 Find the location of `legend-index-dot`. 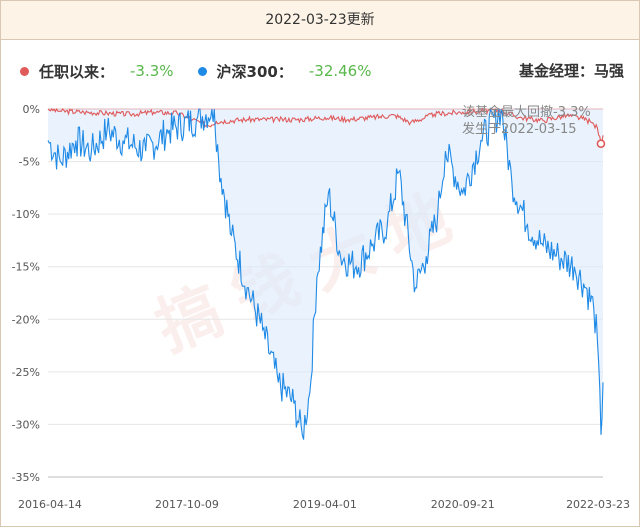

legend-index-dot is located at coordinates (202, 71).